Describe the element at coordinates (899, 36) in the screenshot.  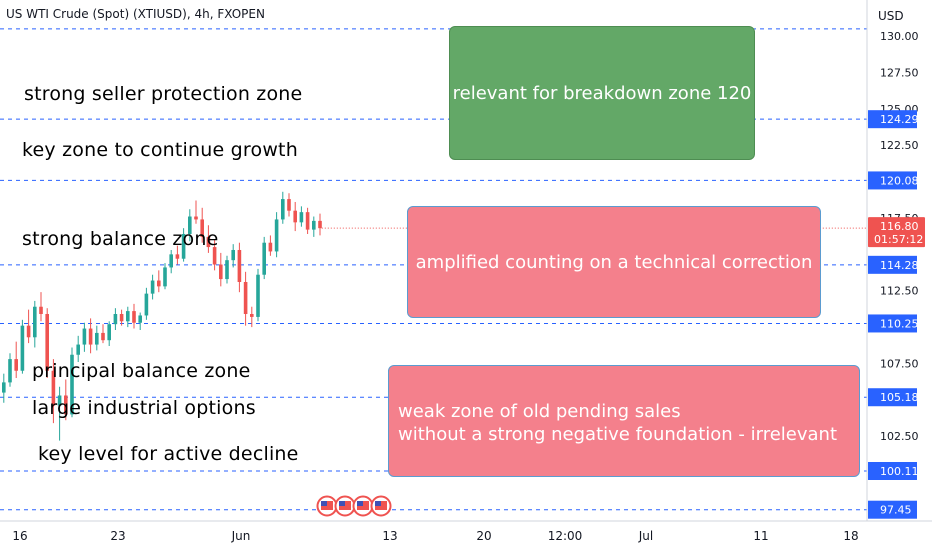
I see `y-tick-label: 130.00` at that location.